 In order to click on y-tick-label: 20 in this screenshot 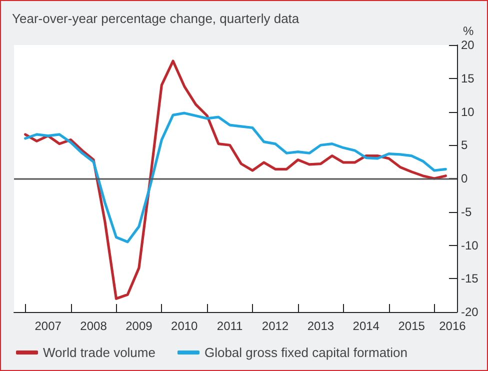, I will do `click(468, 45)`.